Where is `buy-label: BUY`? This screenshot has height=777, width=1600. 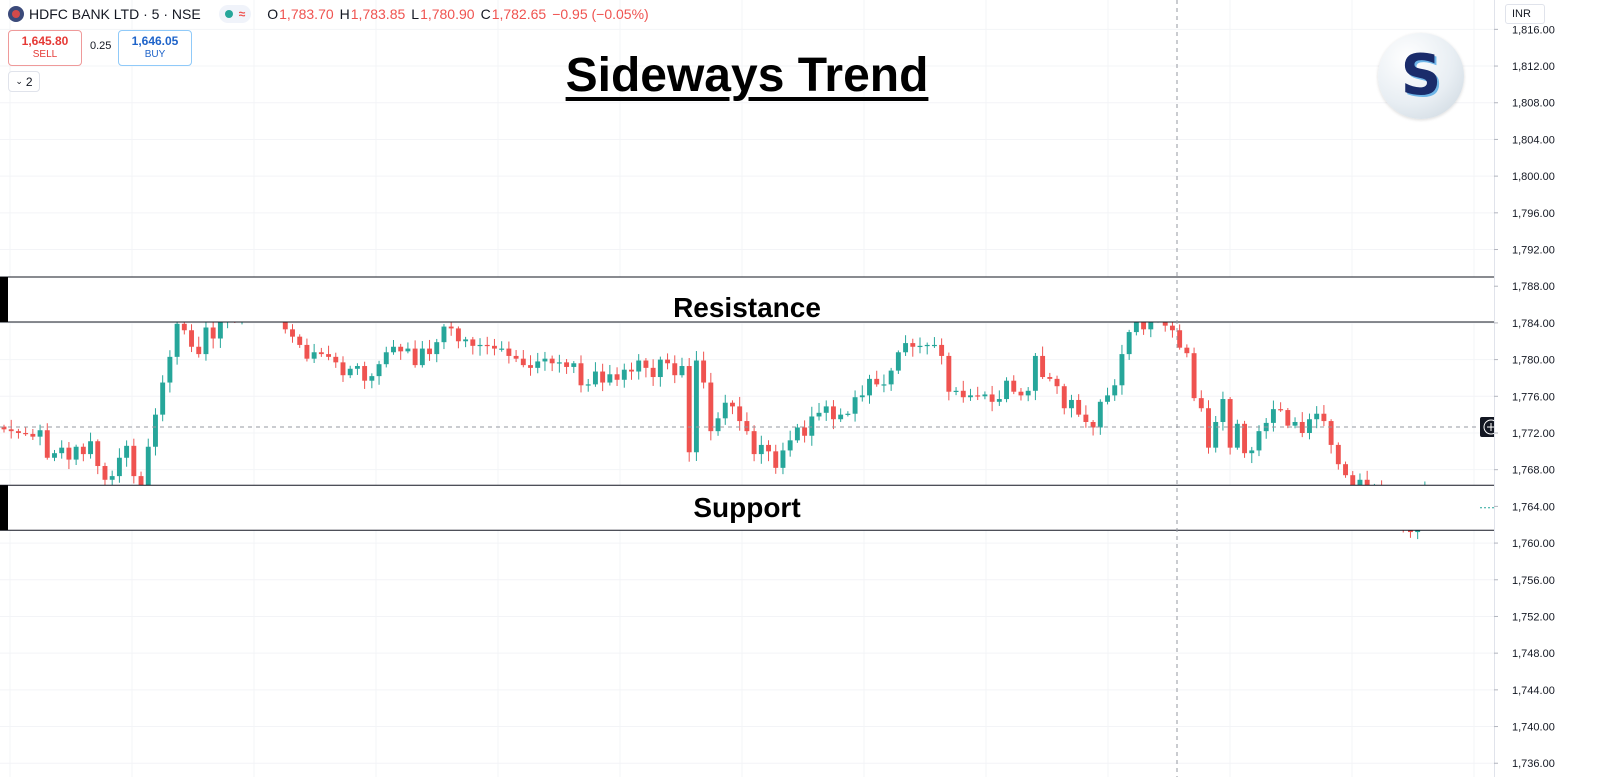 buy-label: BUY is located at coordinates (155, 54).